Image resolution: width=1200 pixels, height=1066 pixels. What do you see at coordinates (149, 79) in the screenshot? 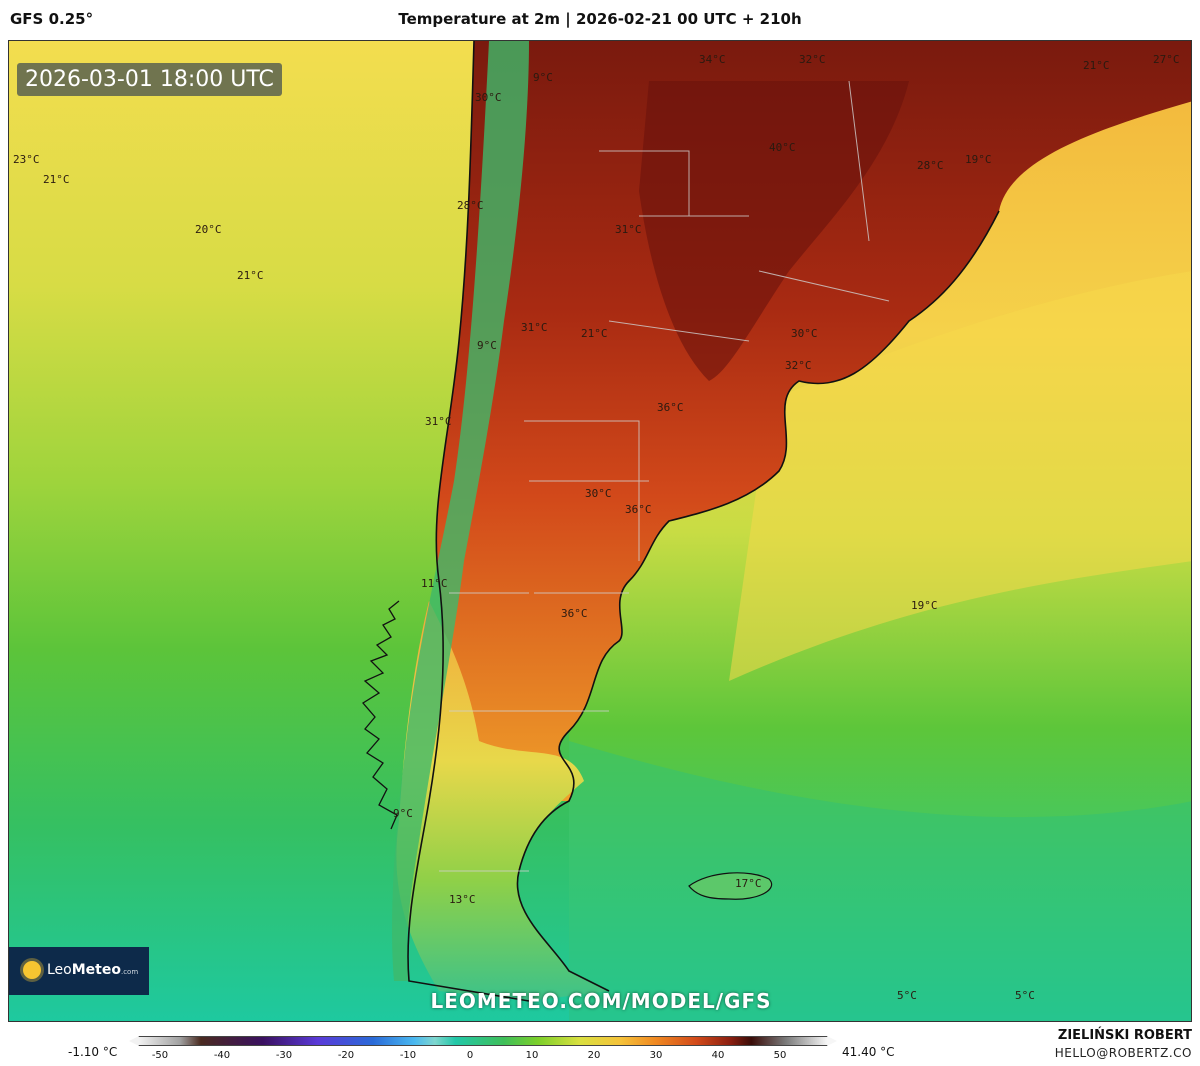
I see `valid-time-badge: 2026-03-01 18:00 UTC` at bounding box center [149, 79].